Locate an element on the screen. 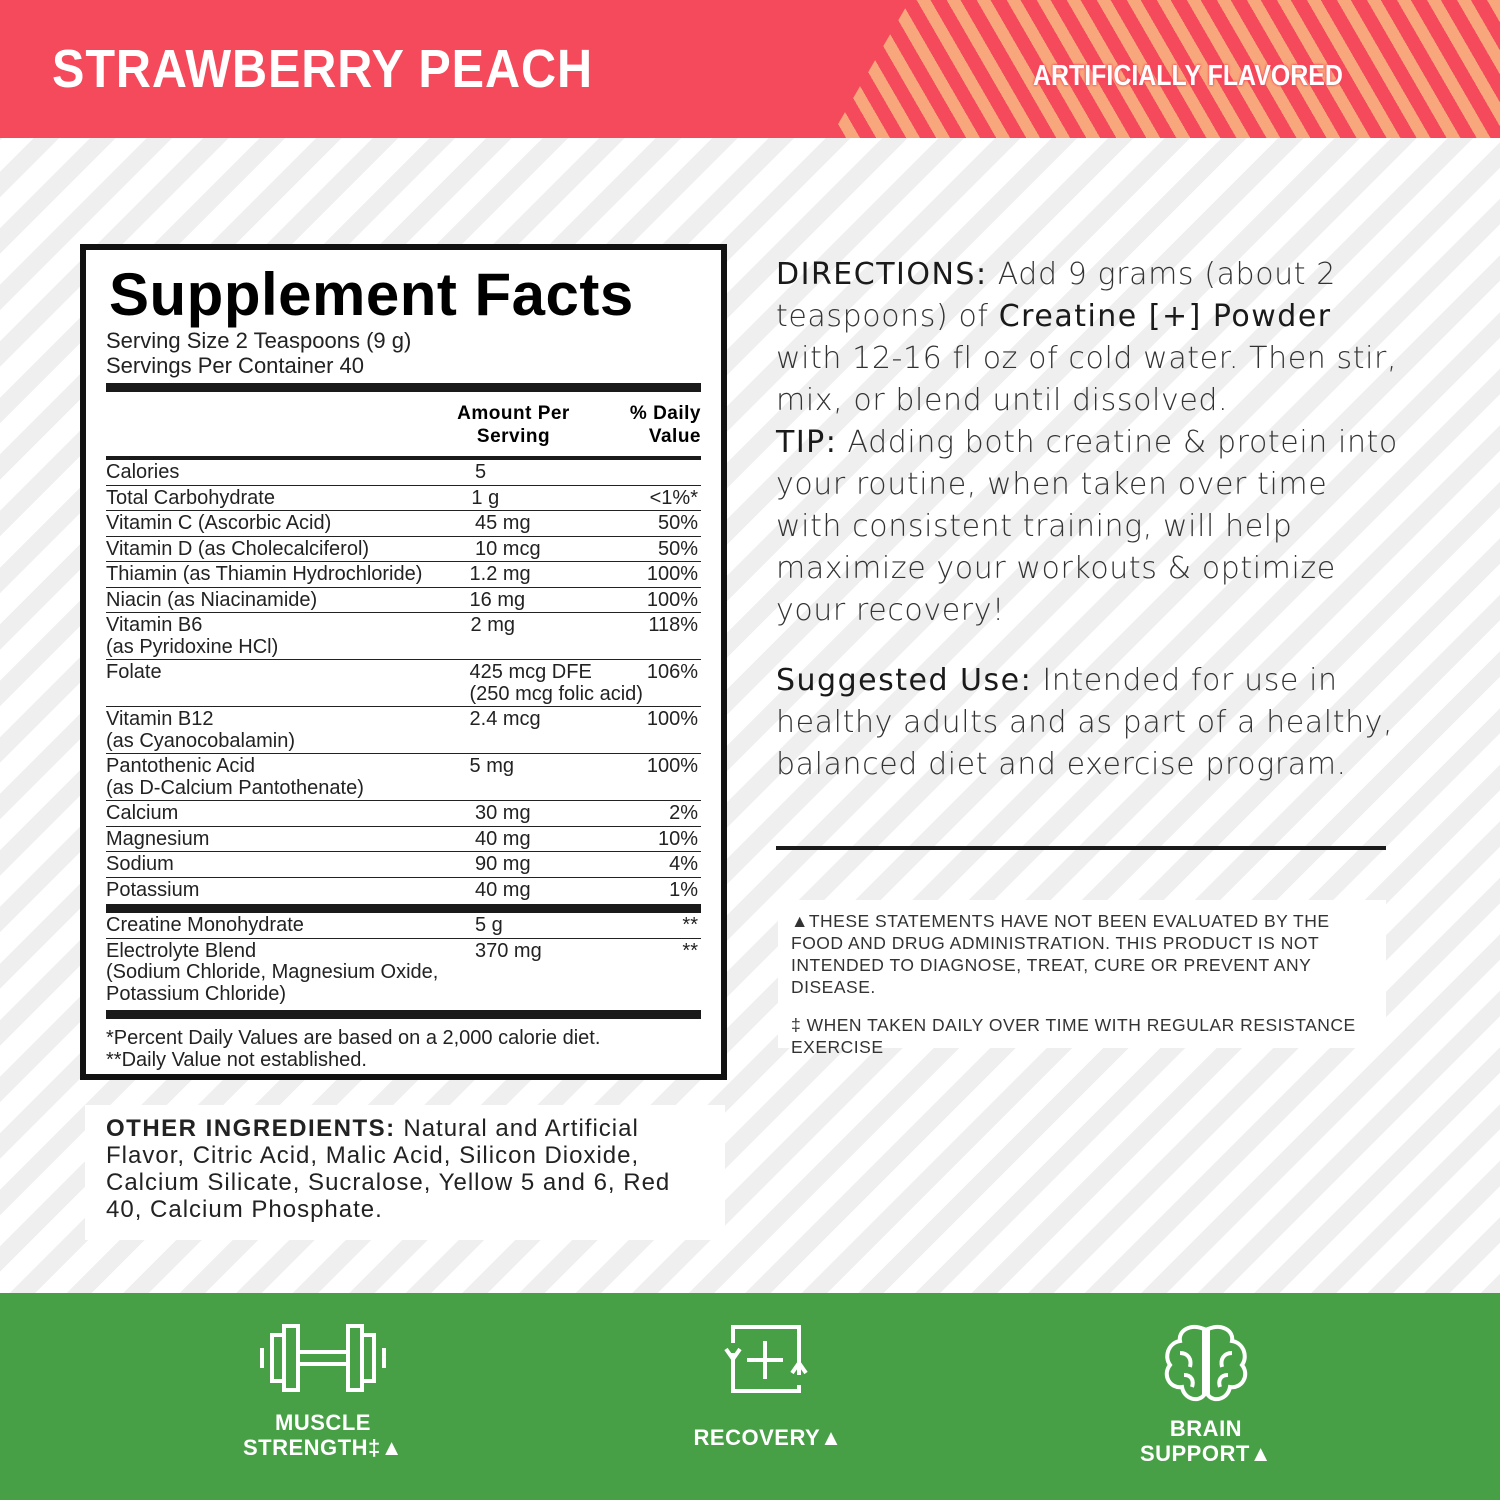 The height and width of the screenshot is (1500, 1500). table-row: Vitamin C (Ascorbic Acid) 45 mg 50% is located at coordinates (403, 524).